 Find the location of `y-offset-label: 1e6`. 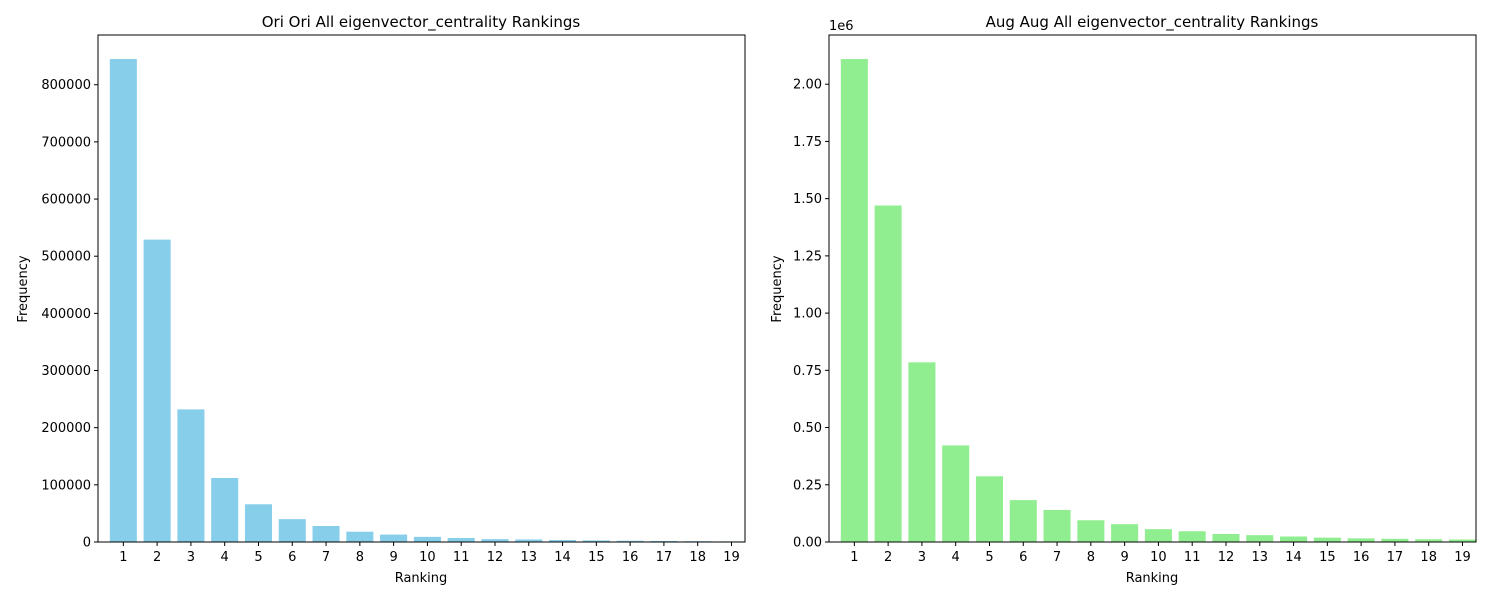

y-offset-label: 1e6 is located at coordinates (841, 26).